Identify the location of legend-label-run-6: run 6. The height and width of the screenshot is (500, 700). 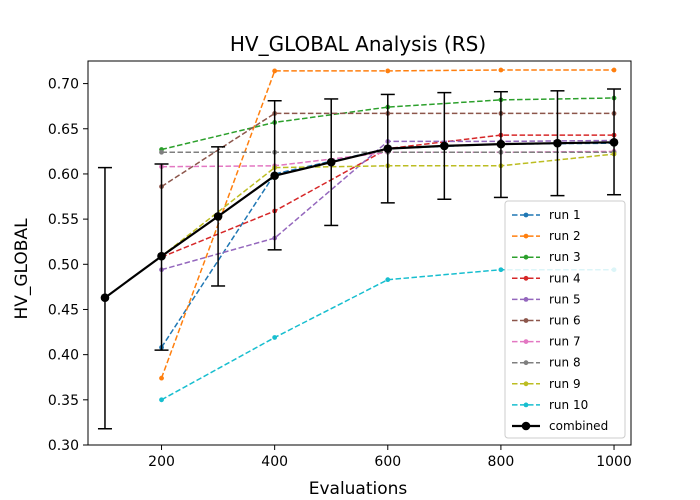
(565, 321).